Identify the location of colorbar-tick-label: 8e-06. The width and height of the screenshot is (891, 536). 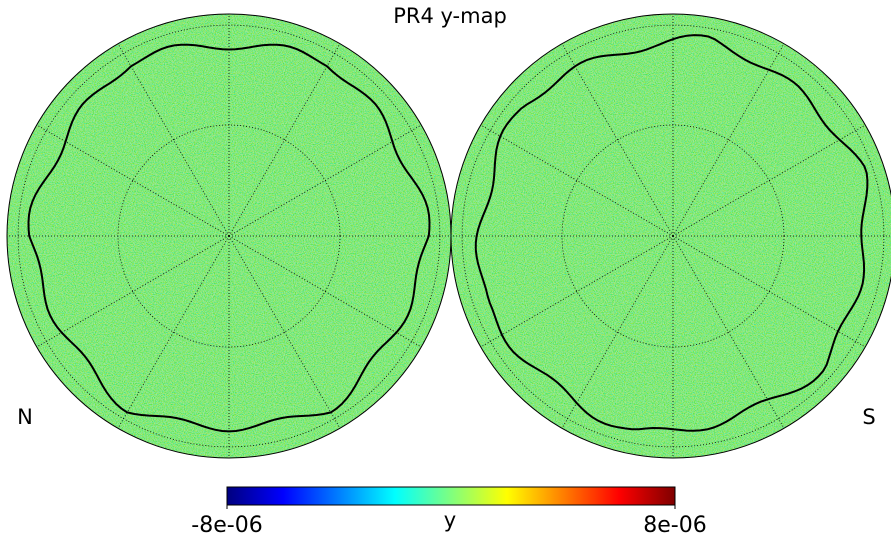
(674, 524).